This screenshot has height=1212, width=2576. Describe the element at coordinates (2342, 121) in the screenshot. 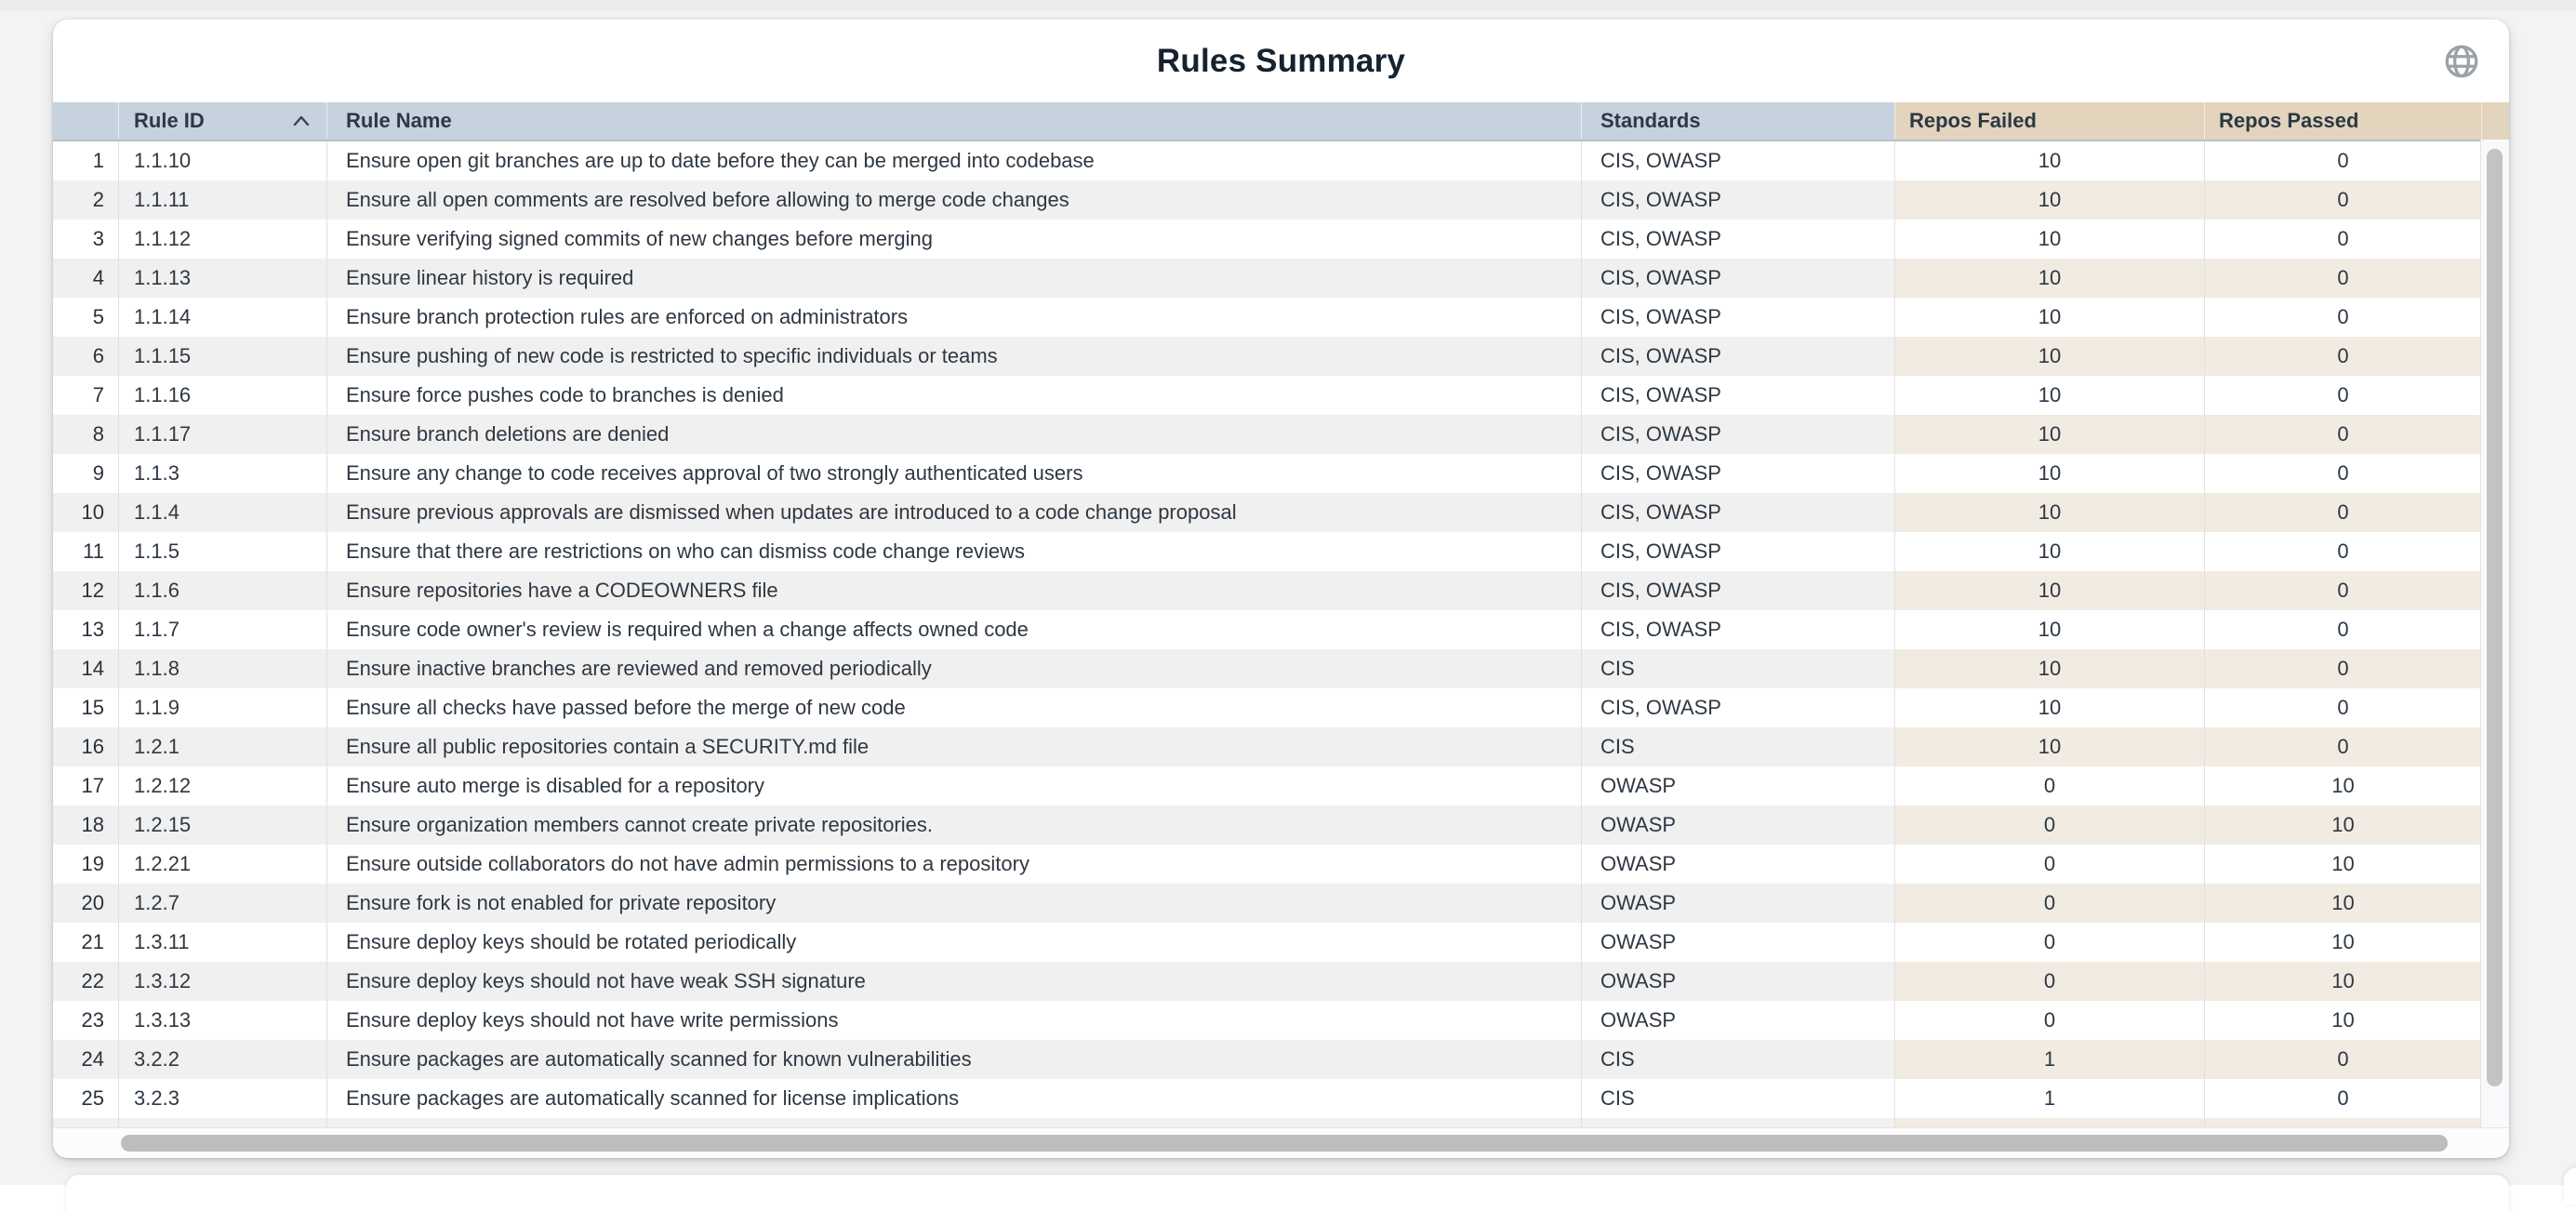

I see `column-header-repos-passed: Repos Passed` at that location.